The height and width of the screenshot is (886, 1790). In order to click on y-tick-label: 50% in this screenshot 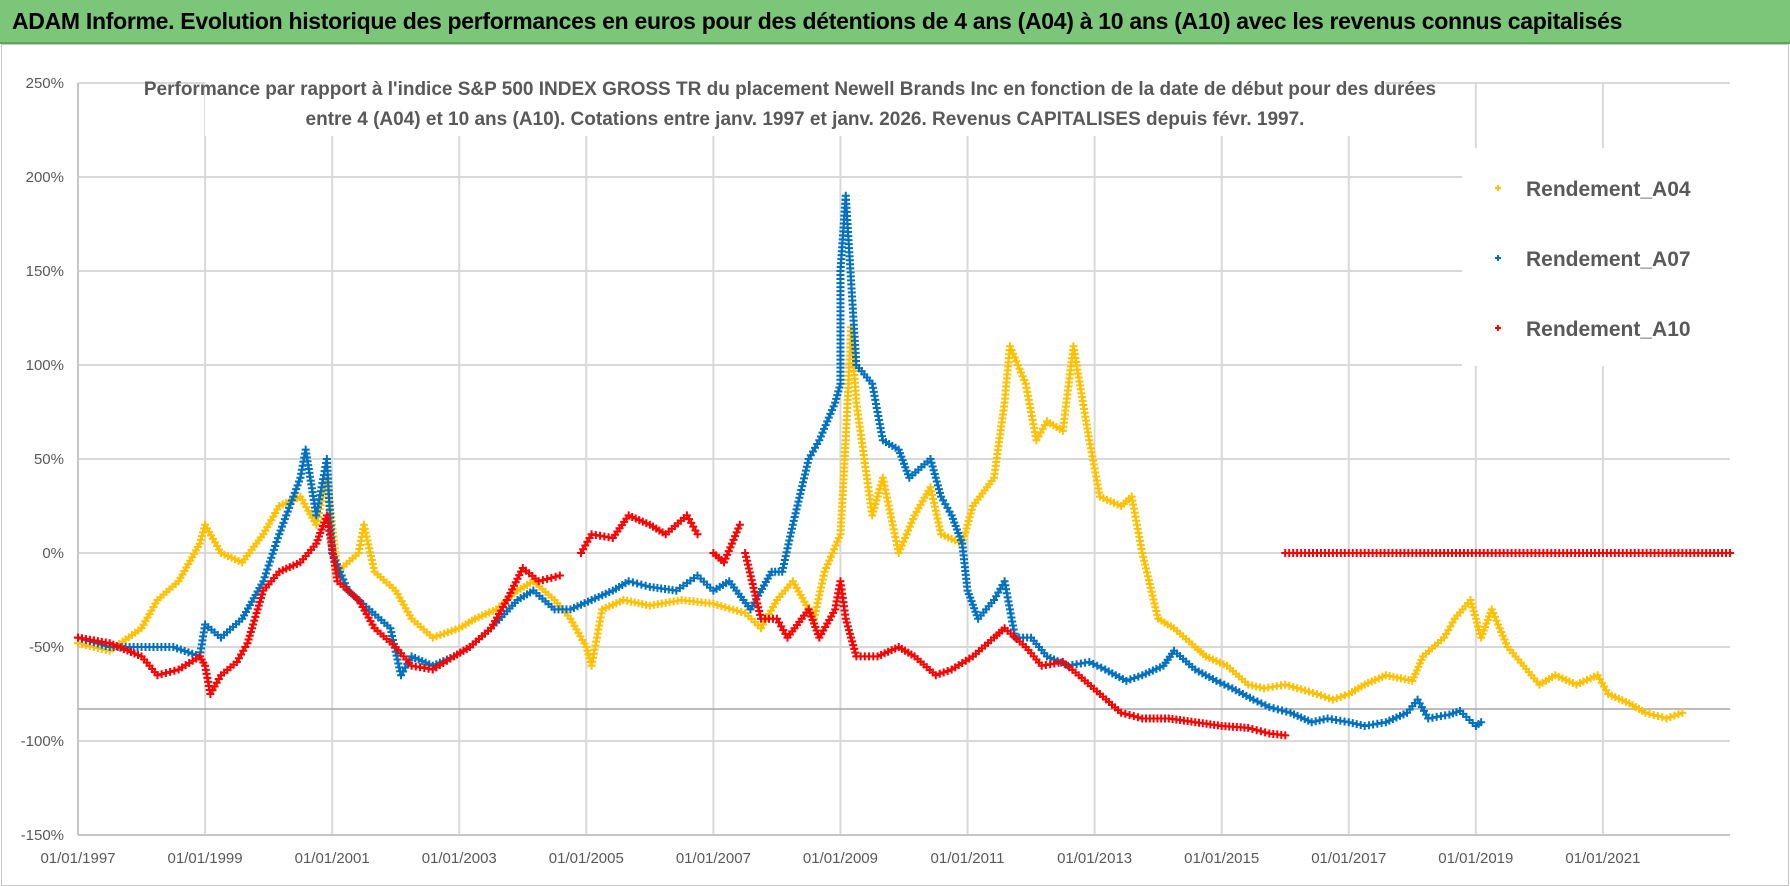, I will do `click(49, 459)`.